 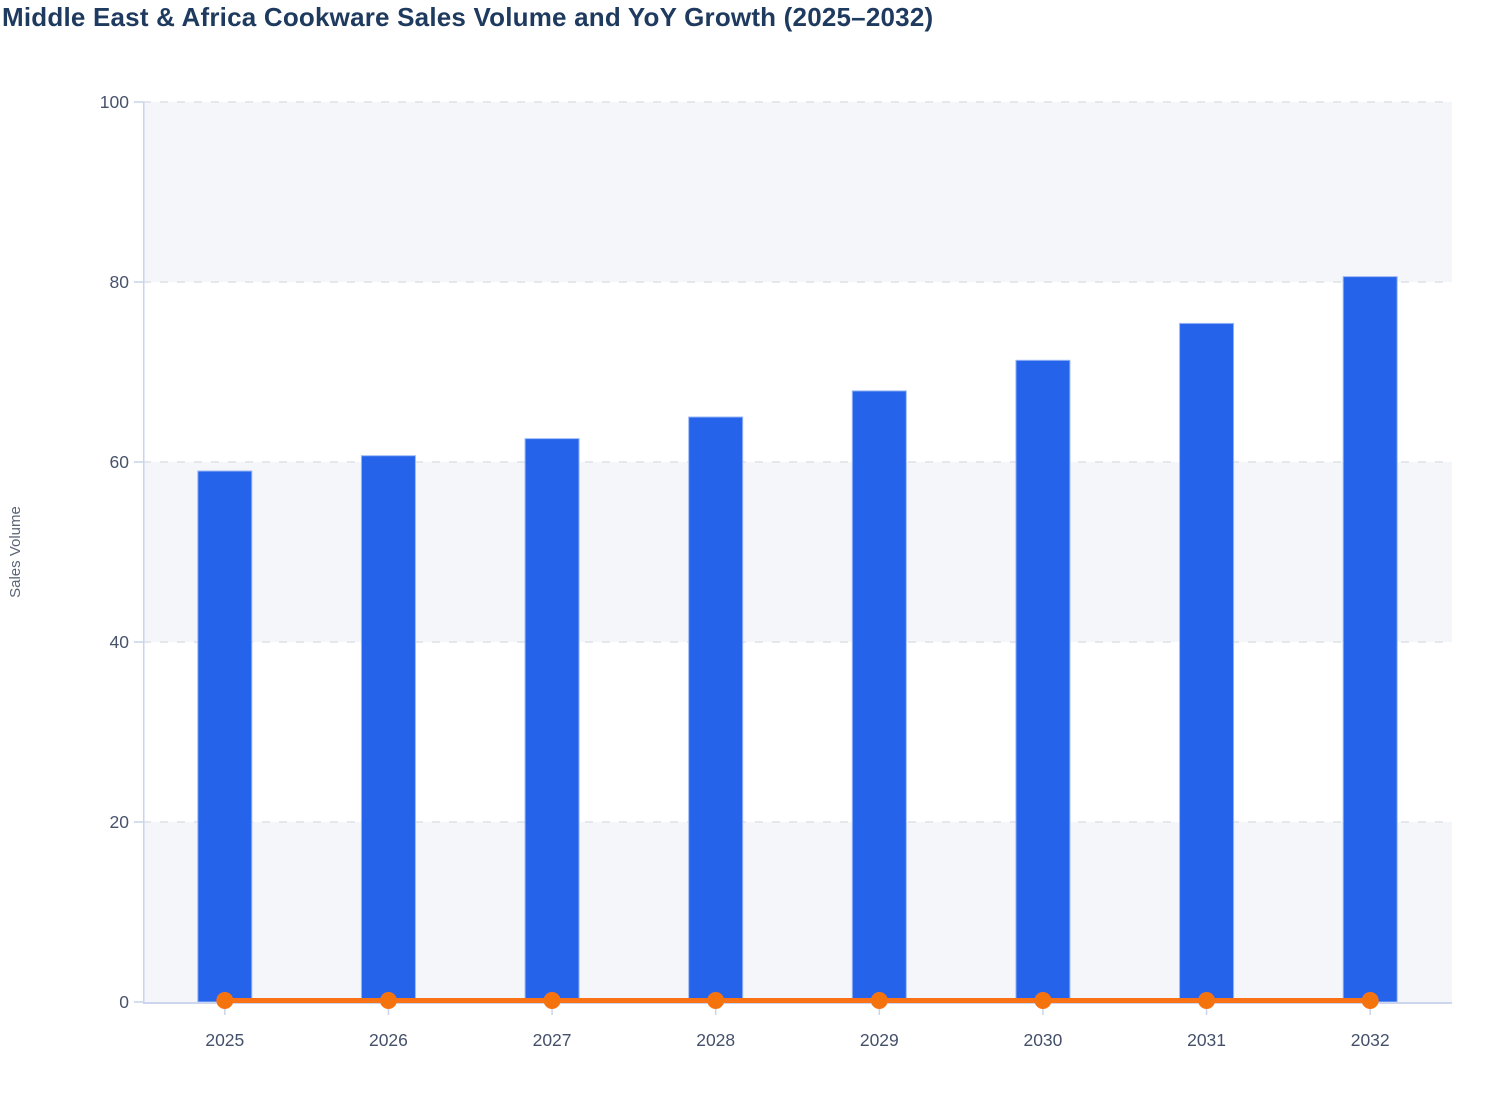 What do you see at coordinates (1043, 681) in the screenshot?
I see `bar-2030` at bounding box center [1043, 681].